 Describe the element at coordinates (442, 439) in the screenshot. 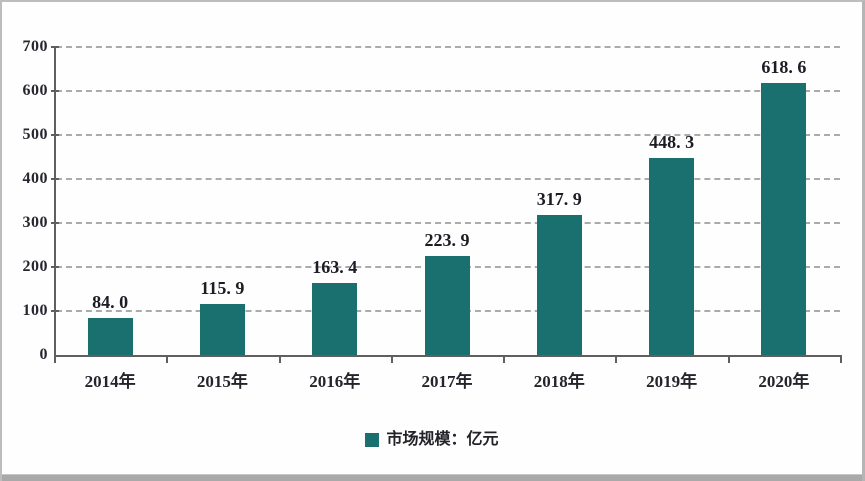

I see `legend-label: 市场规模：亿元` at that location.